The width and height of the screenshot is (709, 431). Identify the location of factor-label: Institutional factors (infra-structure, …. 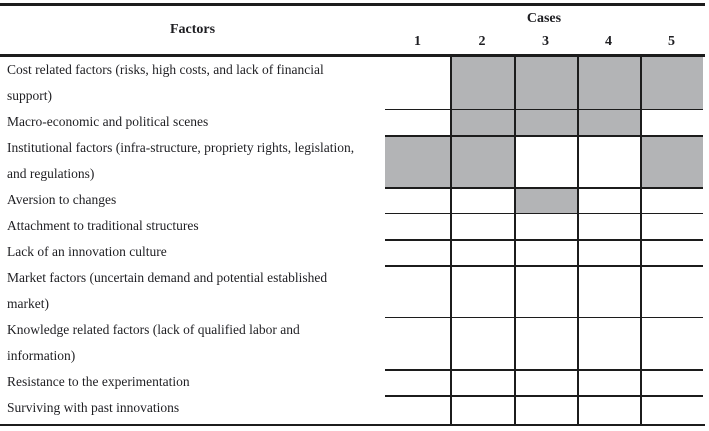
(181, 160).